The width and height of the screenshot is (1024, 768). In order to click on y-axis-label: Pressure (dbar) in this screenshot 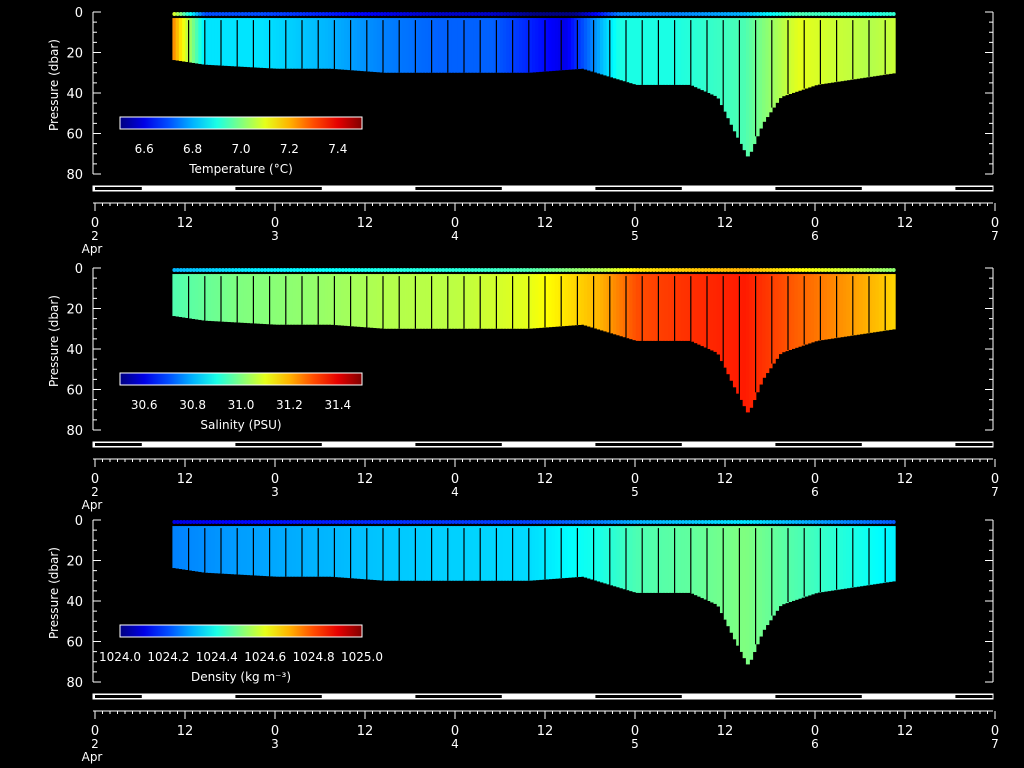, I will do `click(54, 593)`.